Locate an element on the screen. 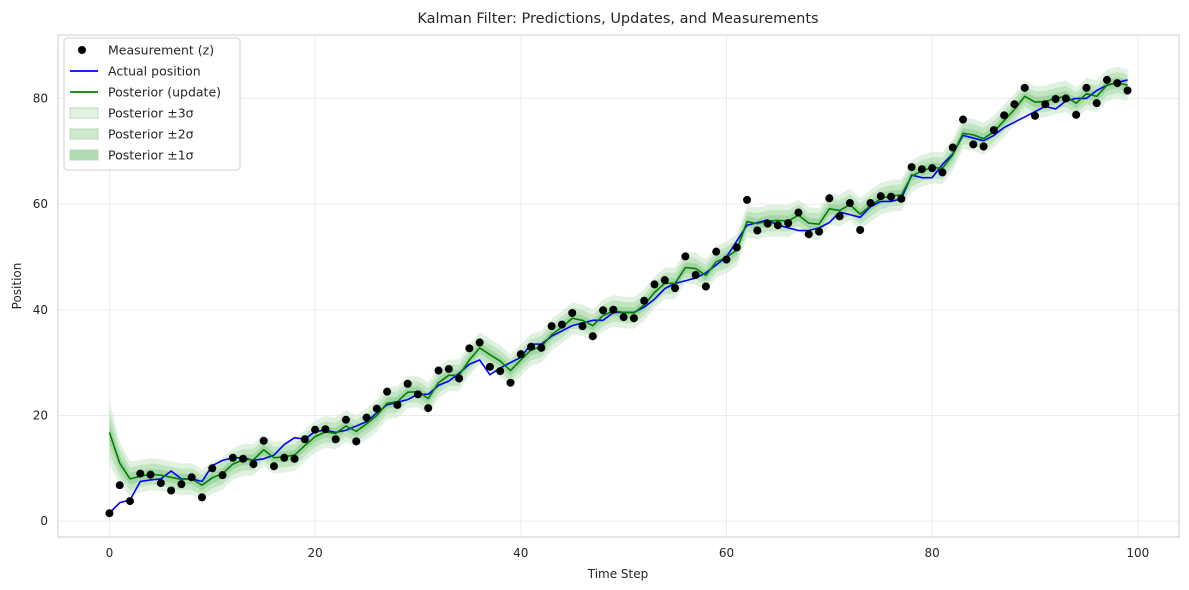 The height and width of the screenshot is (590, 1189). legend-item-1: Actual position is located at coordinates (135, 71).